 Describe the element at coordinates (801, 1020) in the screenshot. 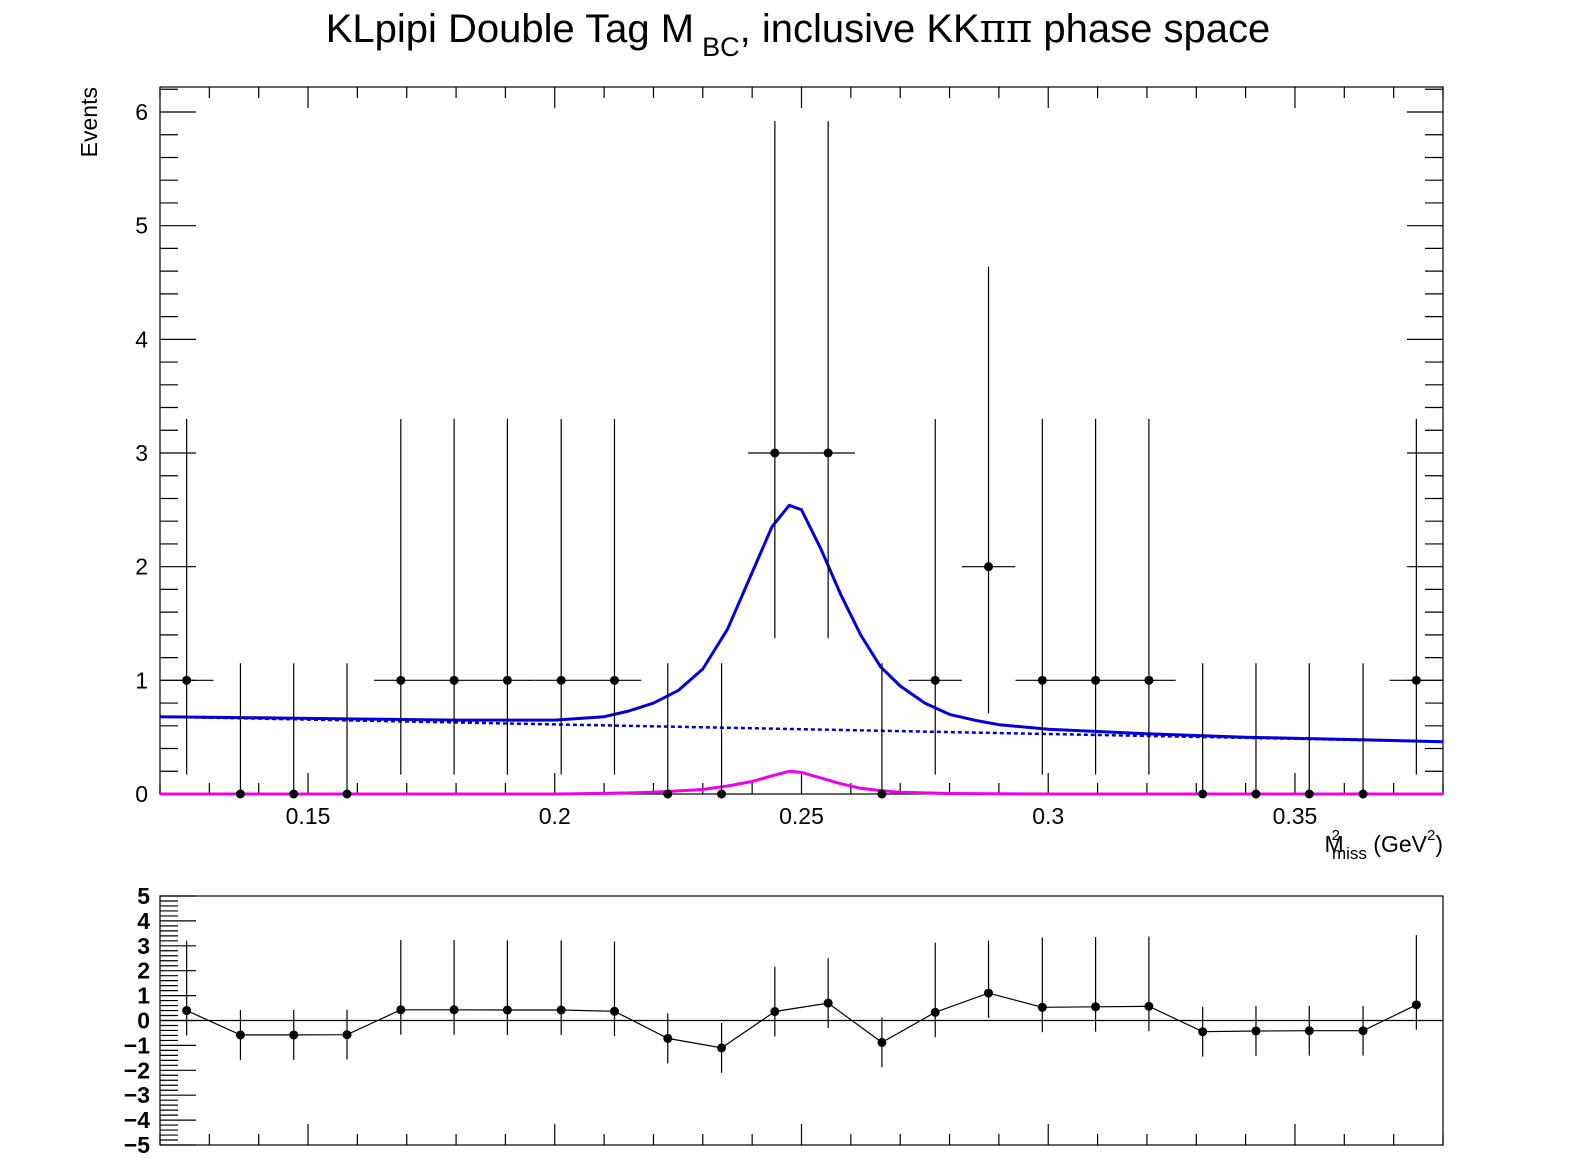

I see `ratio-connecting-line` at that location.